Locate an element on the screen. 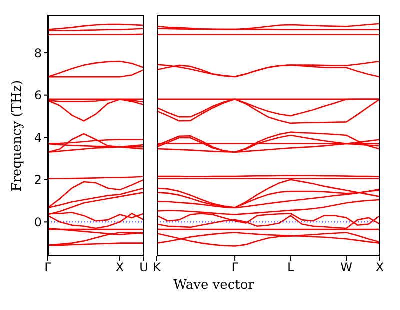 The width and height of the screenshot is (400, 310). x-tick-label: L is located at coordinates (290, 267).